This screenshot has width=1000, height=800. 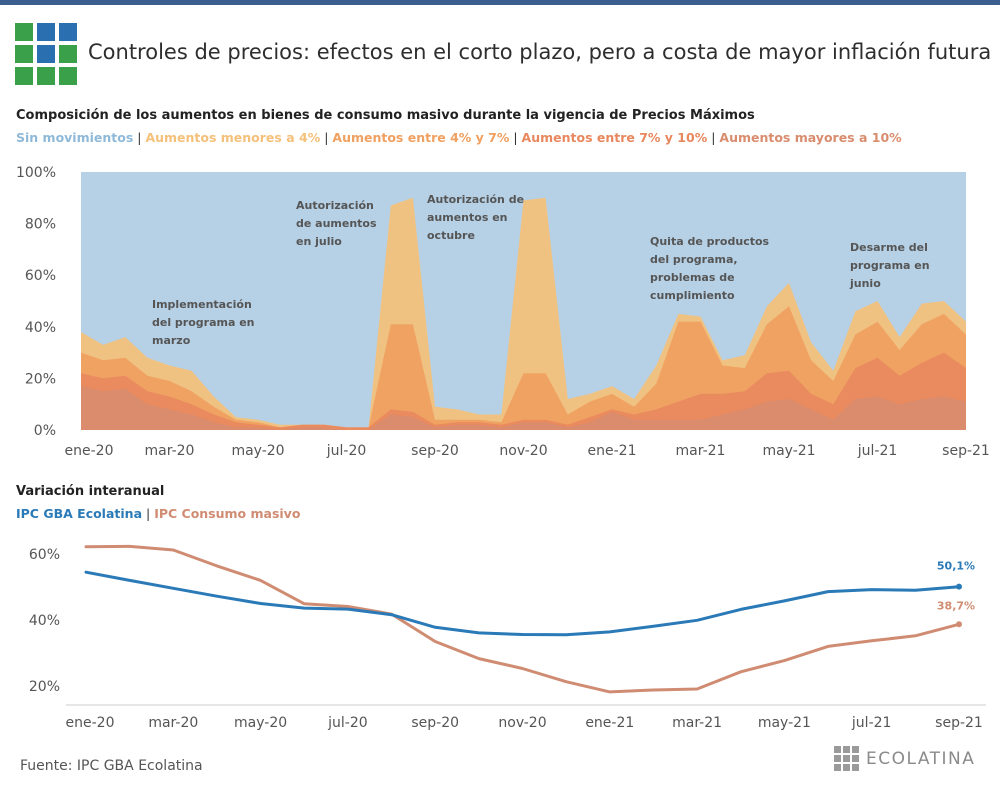 What do you see at coordinates (36, 173) in the screenshot?
I see `y-tick-label: 100%` at bounding box center [36, 173].